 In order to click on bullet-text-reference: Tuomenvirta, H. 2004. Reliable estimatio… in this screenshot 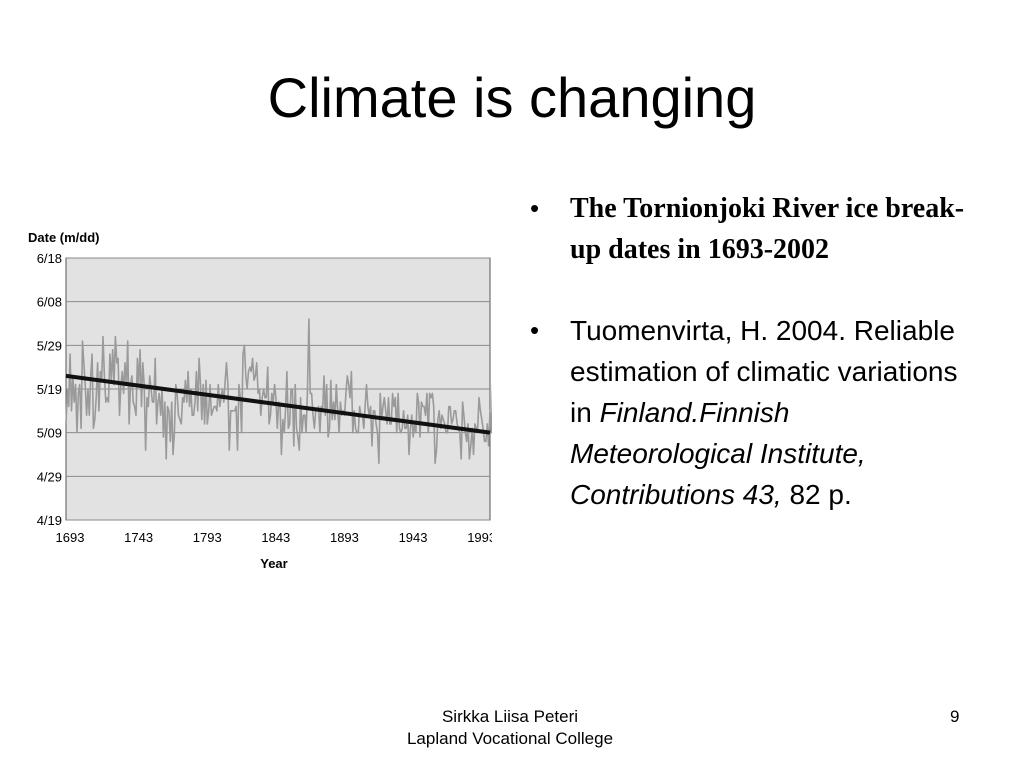, I will do `click(770, 412)`.